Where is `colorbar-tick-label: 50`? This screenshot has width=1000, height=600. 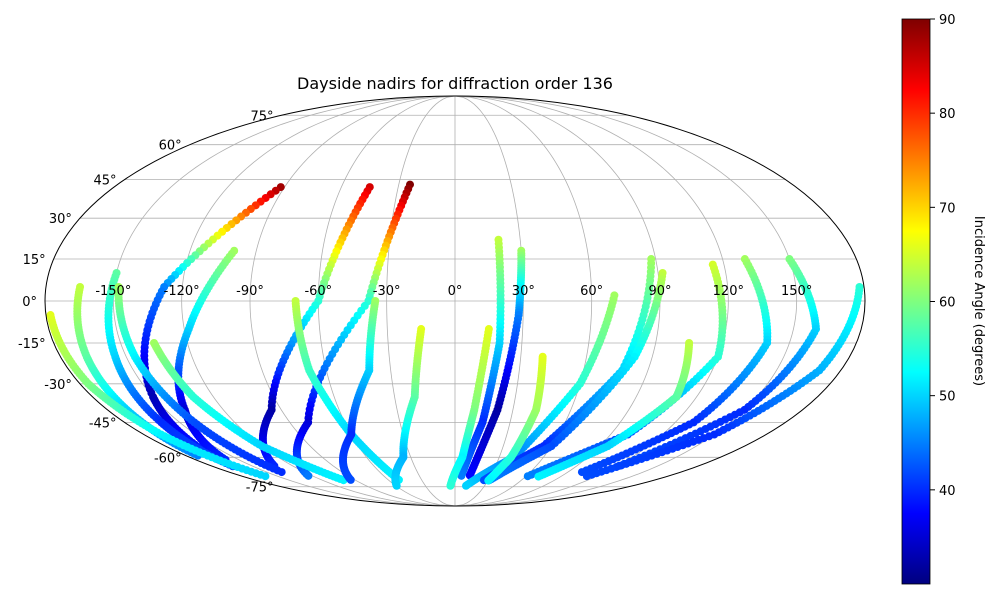 colorbar-tick-label: 50 is located at coordinates (947, 397).